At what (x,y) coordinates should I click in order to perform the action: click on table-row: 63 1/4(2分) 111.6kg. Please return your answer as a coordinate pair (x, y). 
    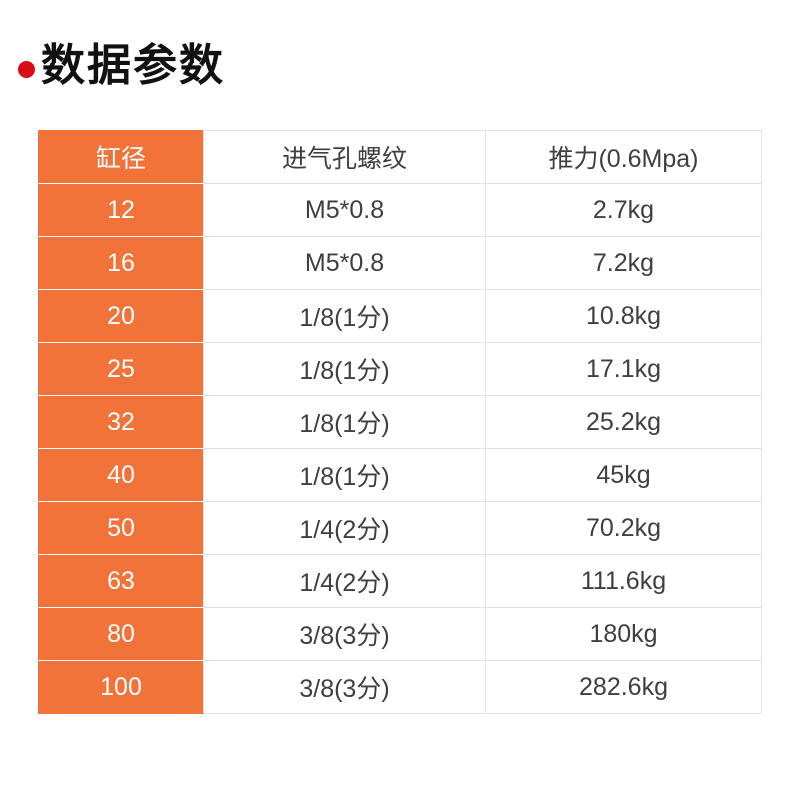
    Looking at the image, I should click on (400, 581).